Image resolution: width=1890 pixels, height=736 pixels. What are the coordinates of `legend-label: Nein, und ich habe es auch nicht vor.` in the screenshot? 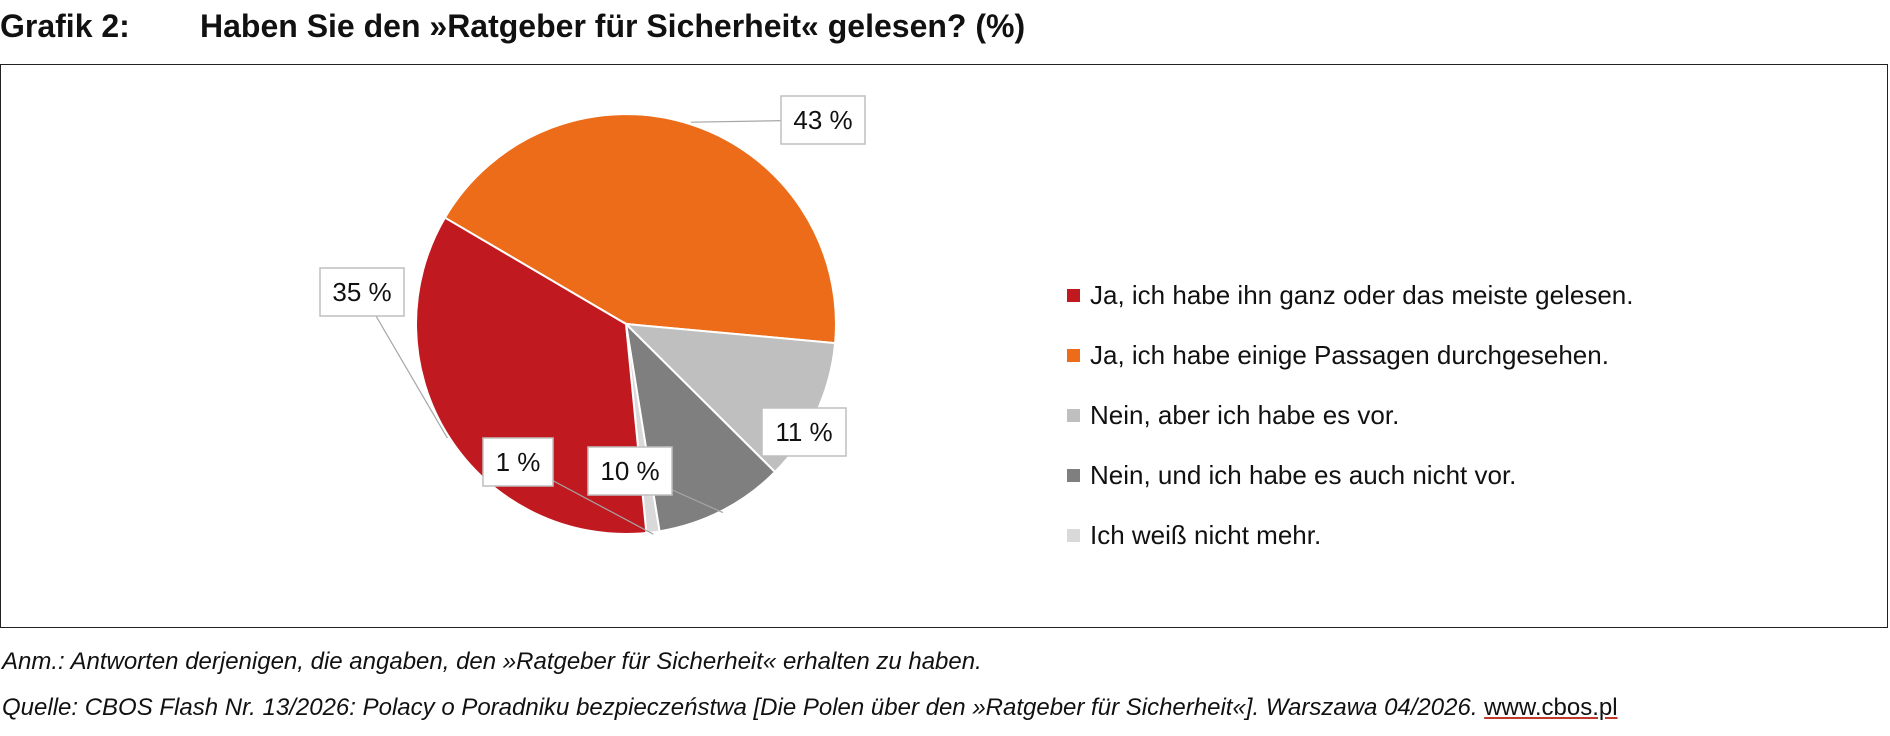 It's located at (1303, 474).